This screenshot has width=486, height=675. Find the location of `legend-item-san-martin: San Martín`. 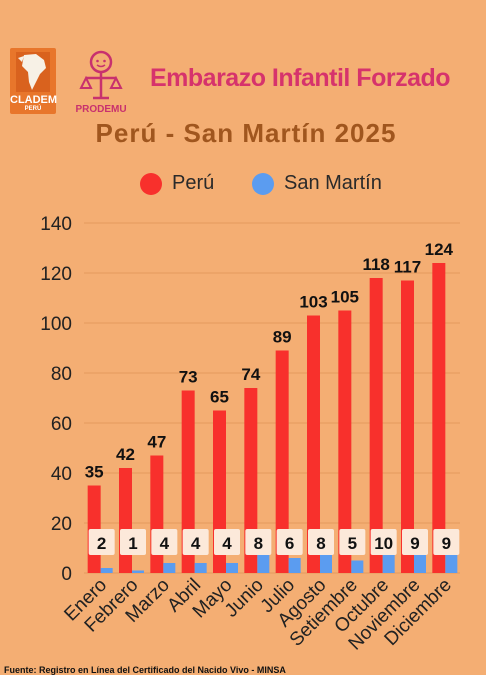

legend-item-san-martin: San Martín is located at coordinates (317, 183).